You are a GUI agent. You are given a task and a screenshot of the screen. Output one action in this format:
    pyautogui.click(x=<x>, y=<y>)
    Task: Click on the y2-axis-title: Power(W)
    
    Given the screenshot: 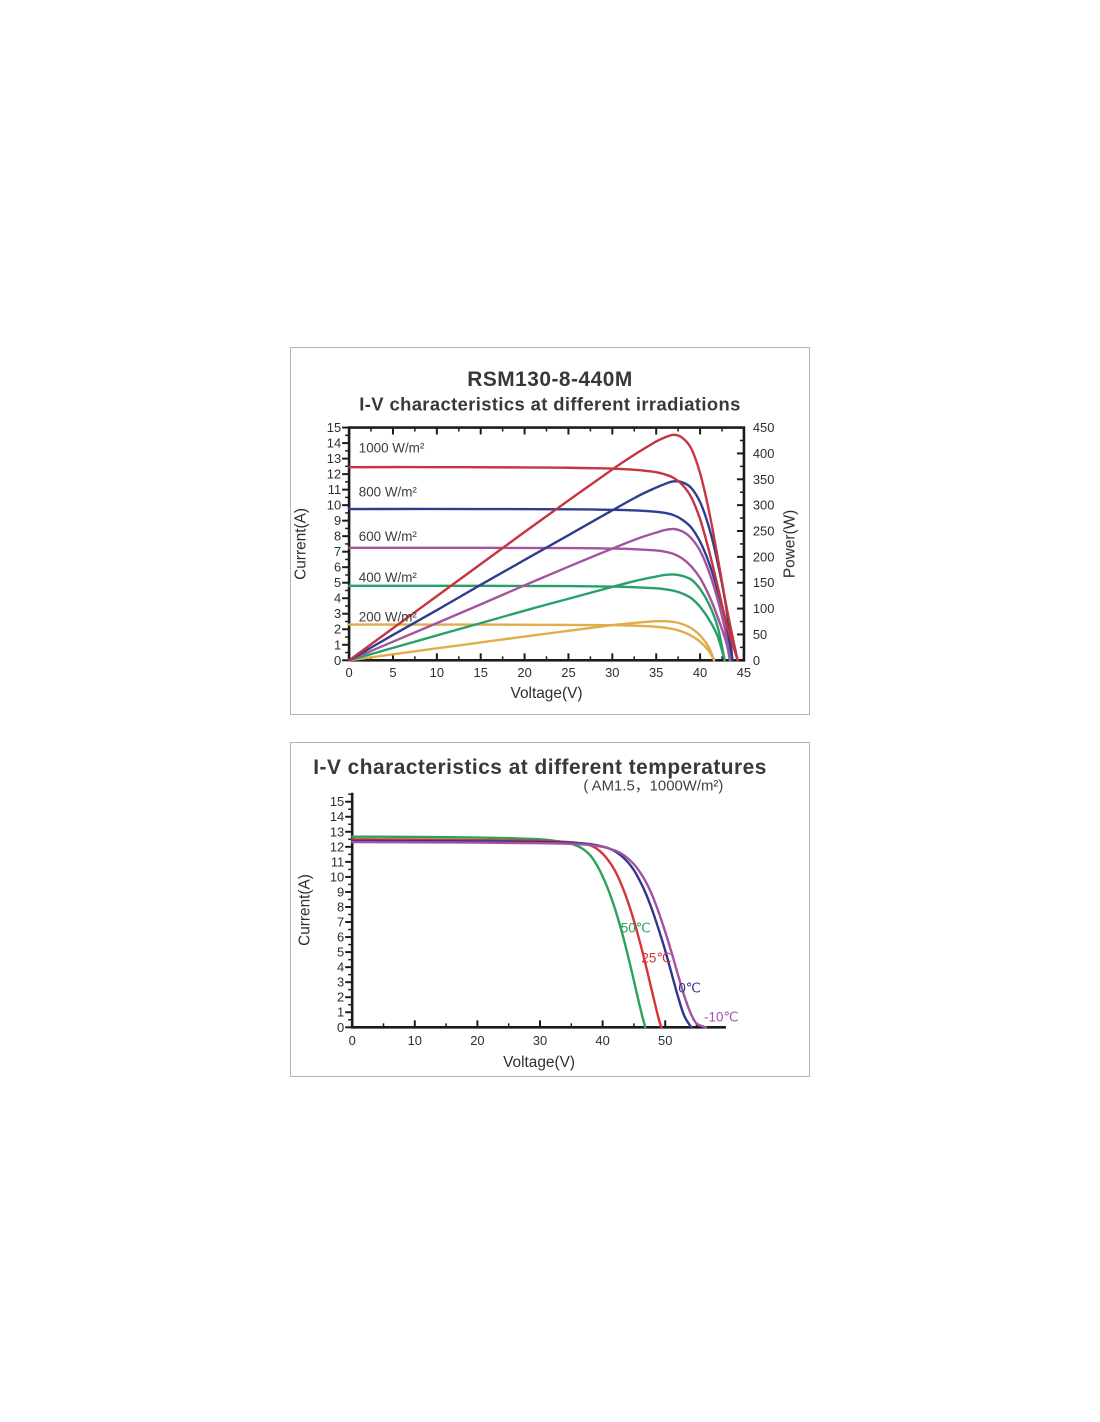 What is the action you would take?
    pyautogui.click(x=790, y=544)
    